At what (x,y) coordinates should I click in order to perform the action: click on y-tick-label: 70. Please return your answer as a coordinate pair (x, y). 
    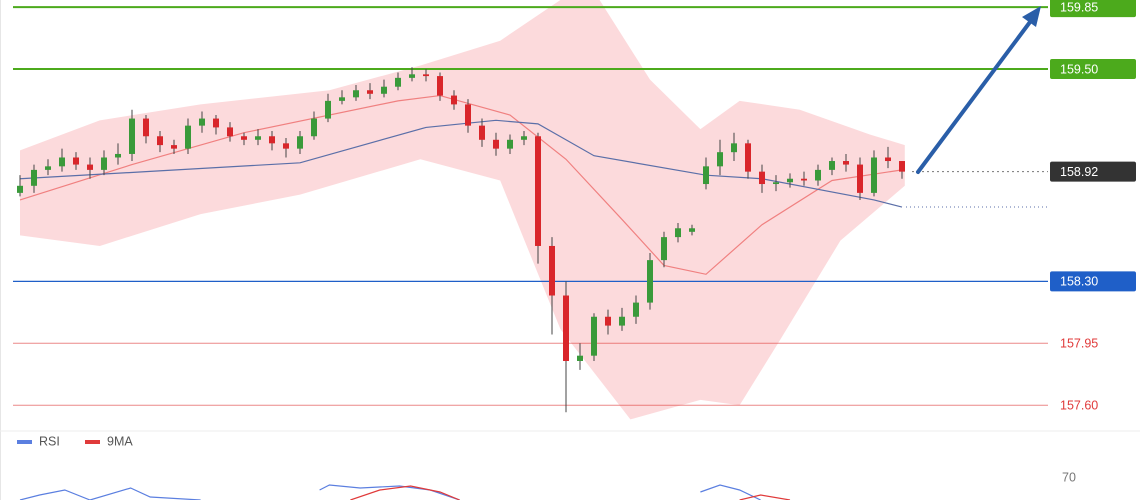
    Looking at the image, I should click on (1069, 477).